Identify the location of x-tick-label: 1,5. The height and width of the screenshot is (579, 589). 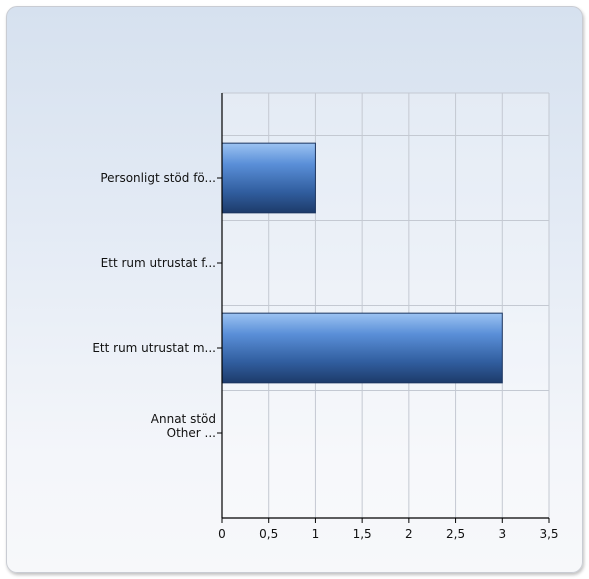
(362, 534).